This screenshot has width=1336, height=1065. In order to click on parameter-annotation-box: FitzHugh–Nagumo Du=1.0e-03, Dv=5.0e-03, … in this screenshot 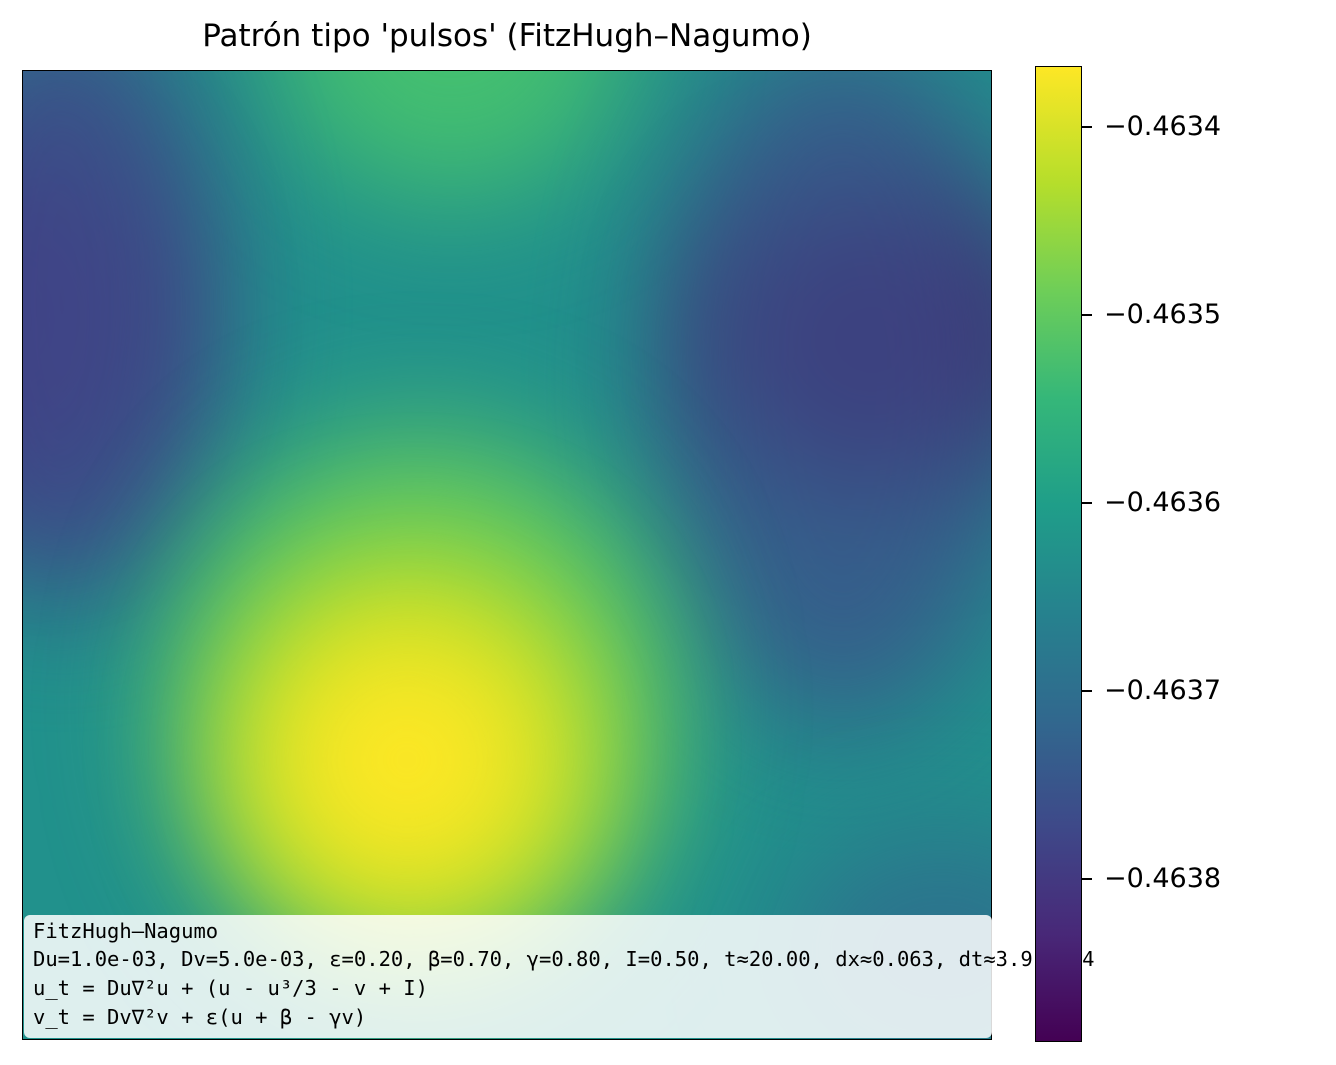, I will do `click(559, 976)`.